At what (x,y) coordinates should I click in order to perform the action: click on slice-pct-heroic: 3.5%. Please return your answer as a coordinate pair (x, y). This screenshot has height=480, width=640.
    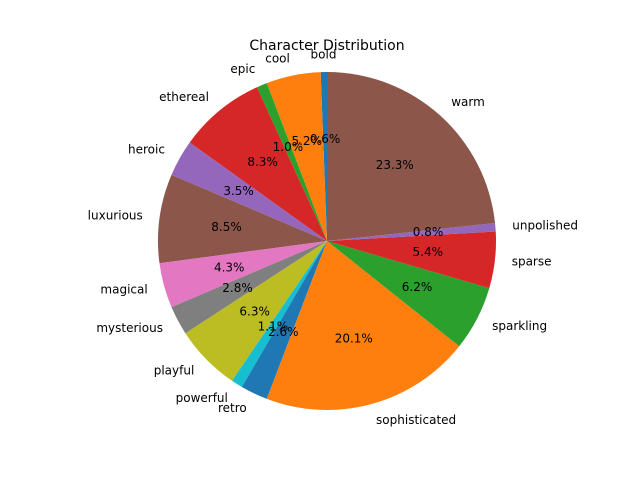
    Looking at the image, I should click on (238, 191).